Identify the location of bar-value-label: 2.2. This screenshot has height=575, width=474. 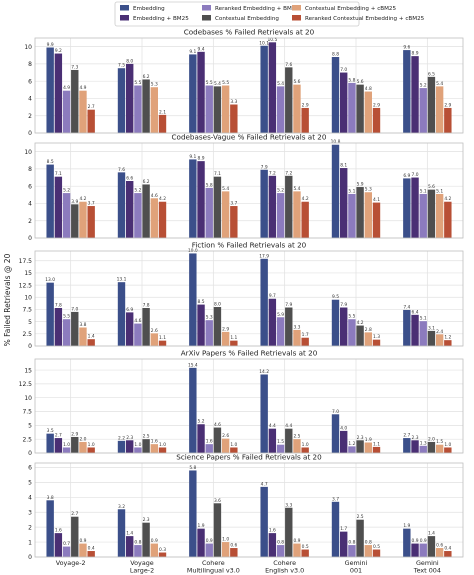
(121, 438).